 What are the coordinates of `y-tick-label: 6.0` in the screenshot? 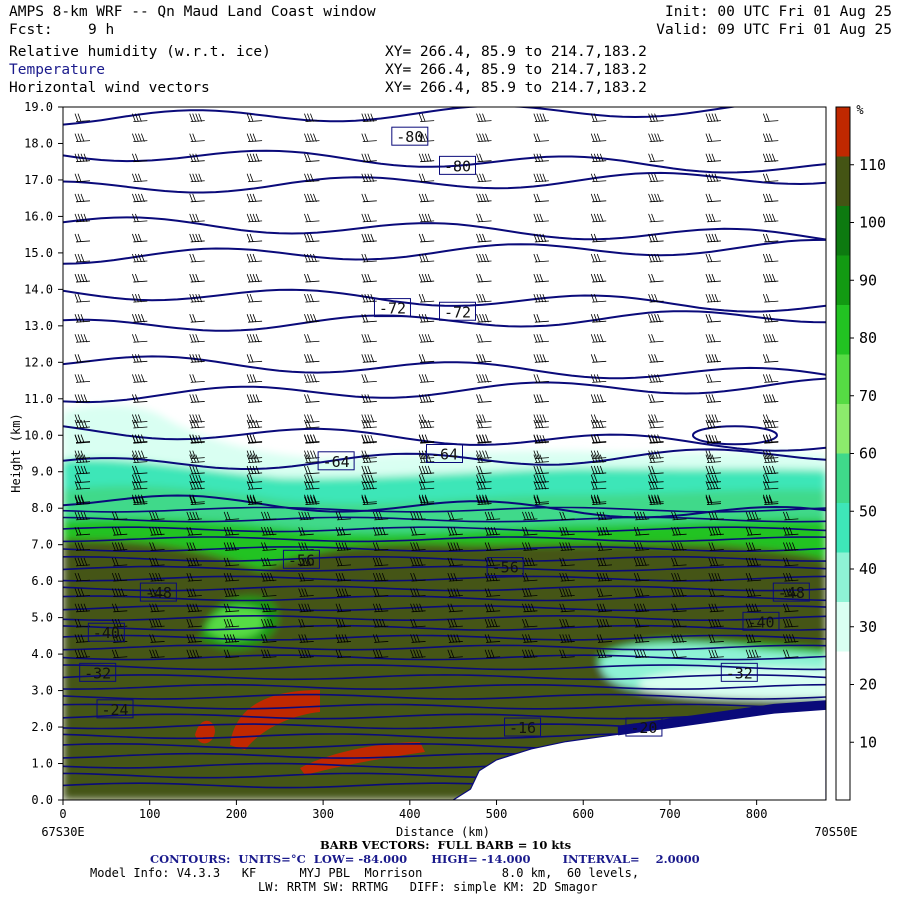 It's located at (42, 581).